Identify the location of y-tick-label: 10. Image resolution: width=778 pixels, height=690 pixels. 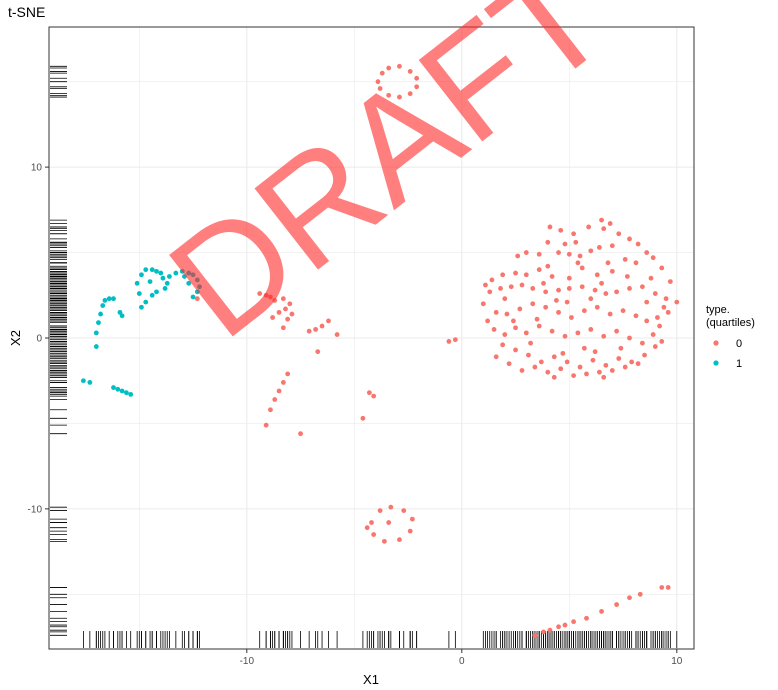
(37, 168).